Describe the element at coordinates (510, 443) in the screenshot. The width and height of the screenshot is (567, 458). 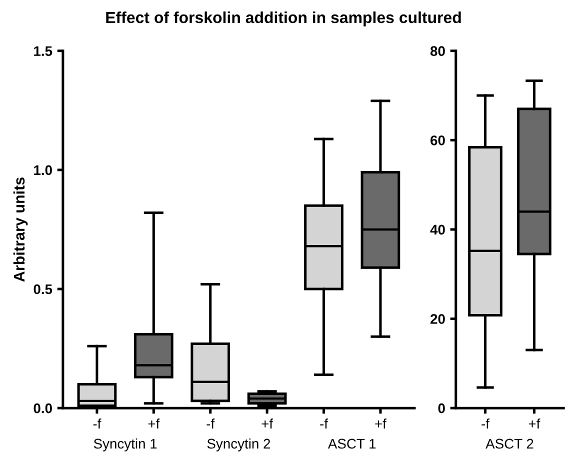
I see `text: ASCT 2` at that location.